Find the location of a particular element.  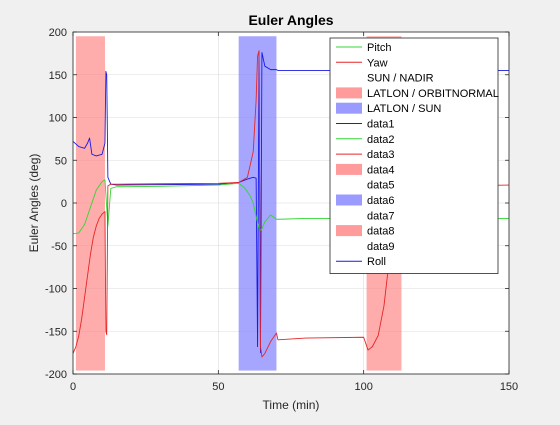

legend-entry-label: data7 is located at coordinates (381, 216).